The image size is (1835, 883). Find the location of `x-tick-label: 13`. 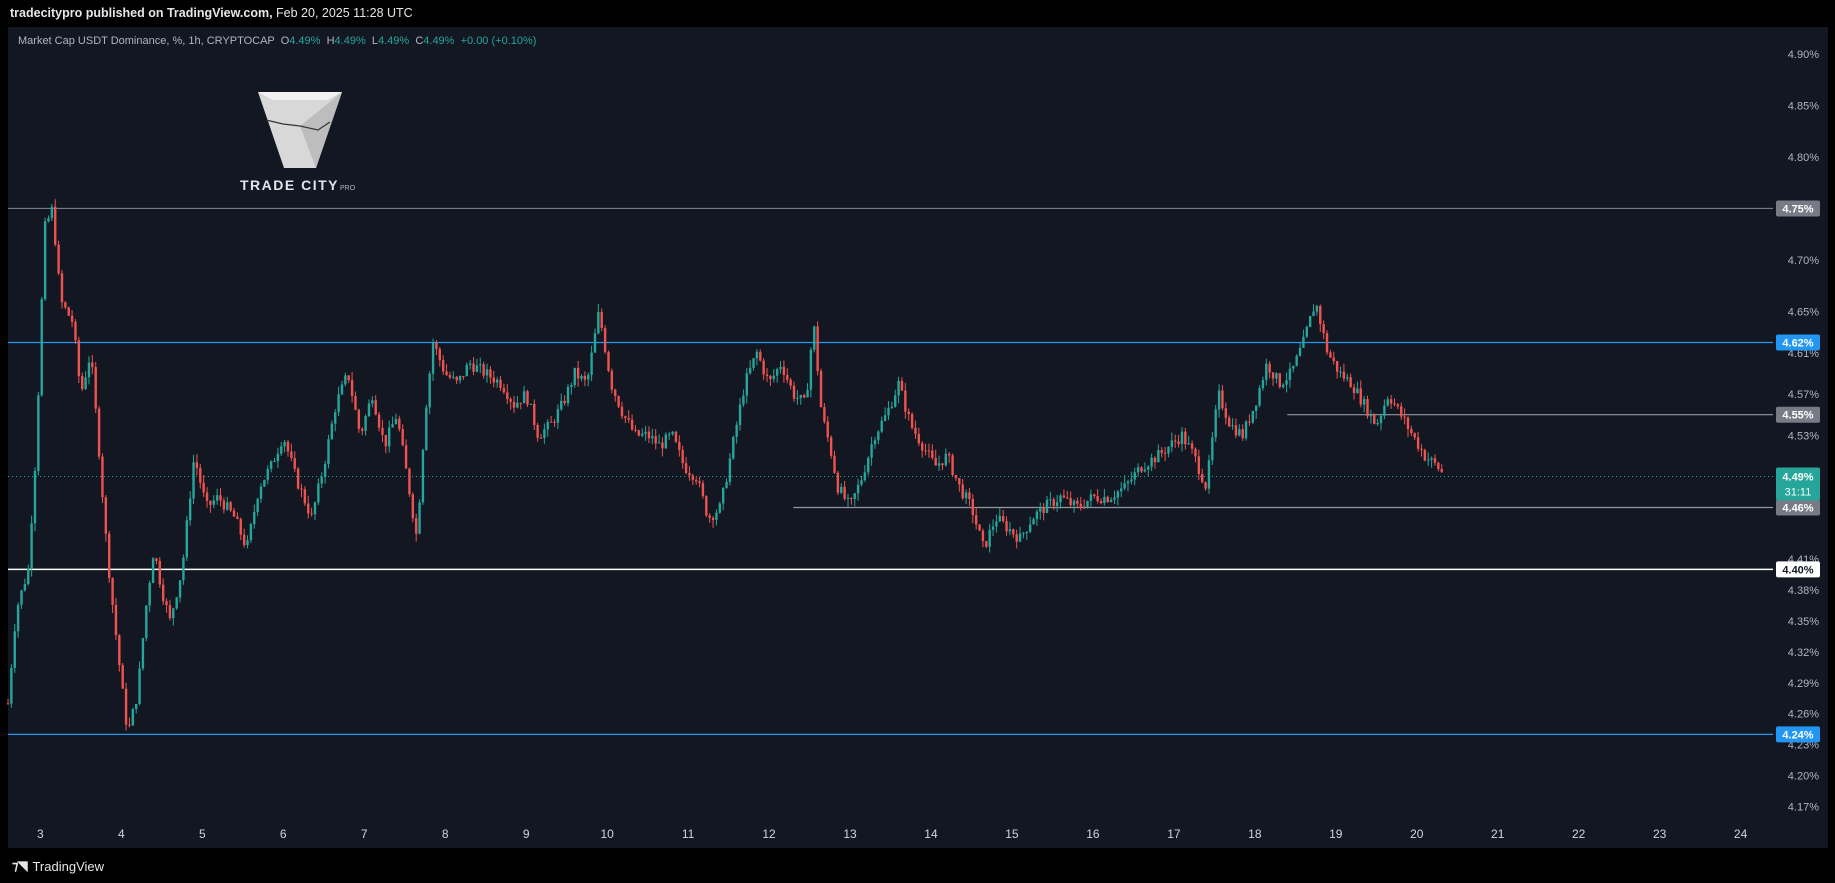

x-tick-label: 13 is located at coordinates (850, 834).